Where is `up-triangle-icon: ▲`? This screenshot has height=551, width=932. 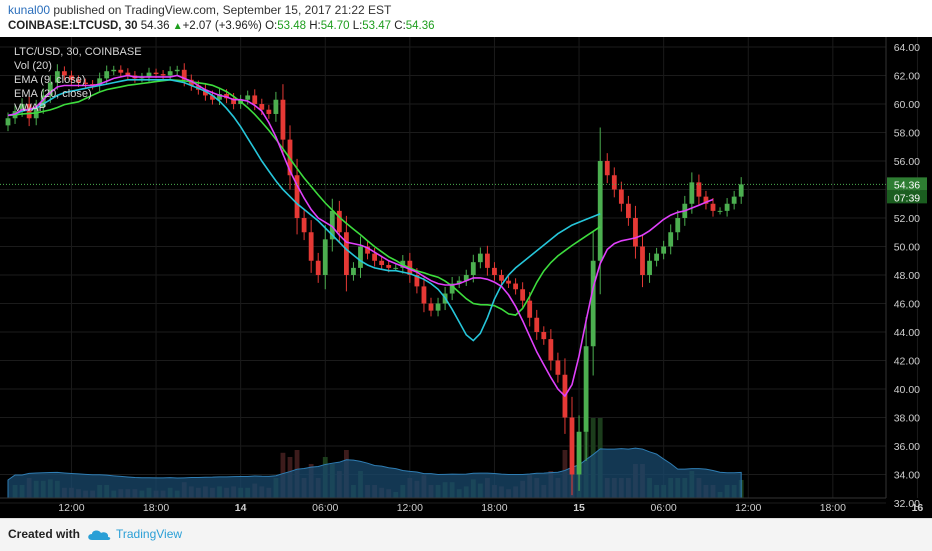 up-triangle-icon: ▲ is located at coordinates (177, 26).